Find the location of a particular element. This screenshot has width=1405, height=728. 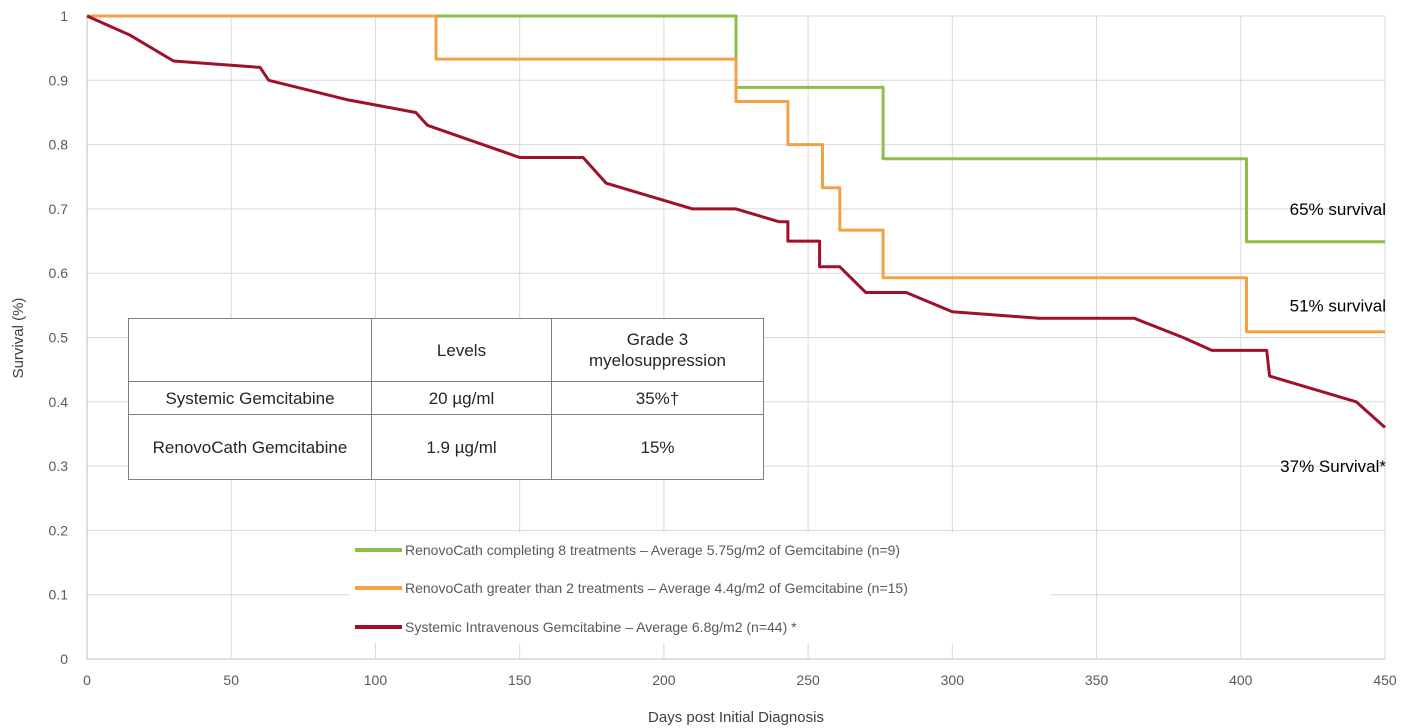

y-tick-label: 0 is located at coordinates (64, 659).